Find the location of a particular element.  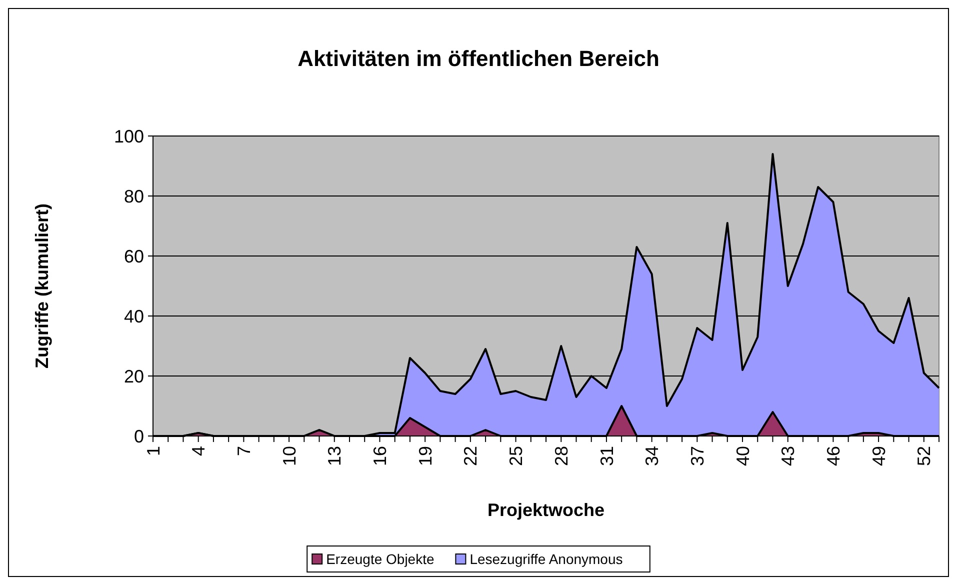

x-tick-label: 4 is located at coordinates (198, 451).